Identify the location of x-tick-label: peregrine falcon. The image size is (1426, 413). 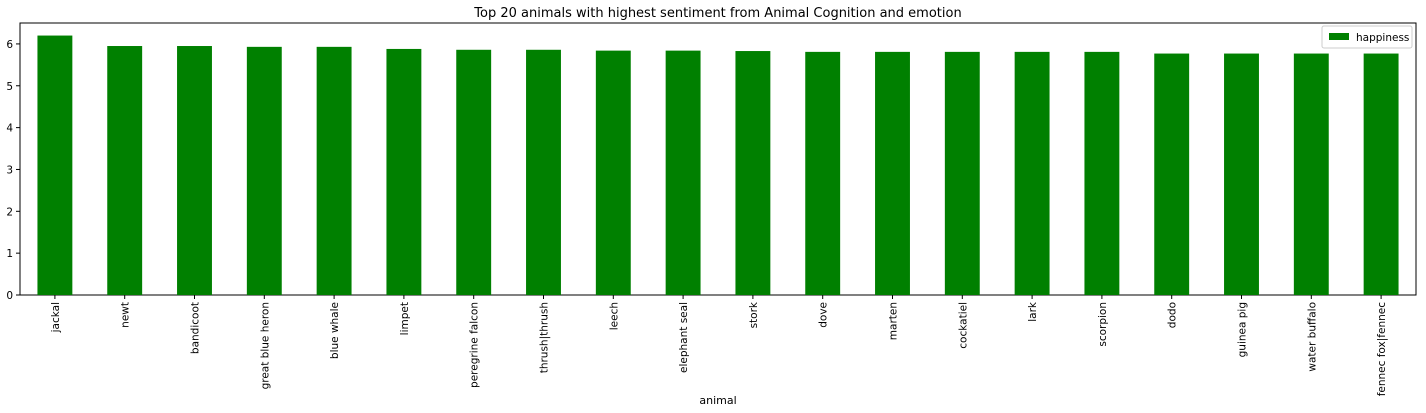
(475, 345).